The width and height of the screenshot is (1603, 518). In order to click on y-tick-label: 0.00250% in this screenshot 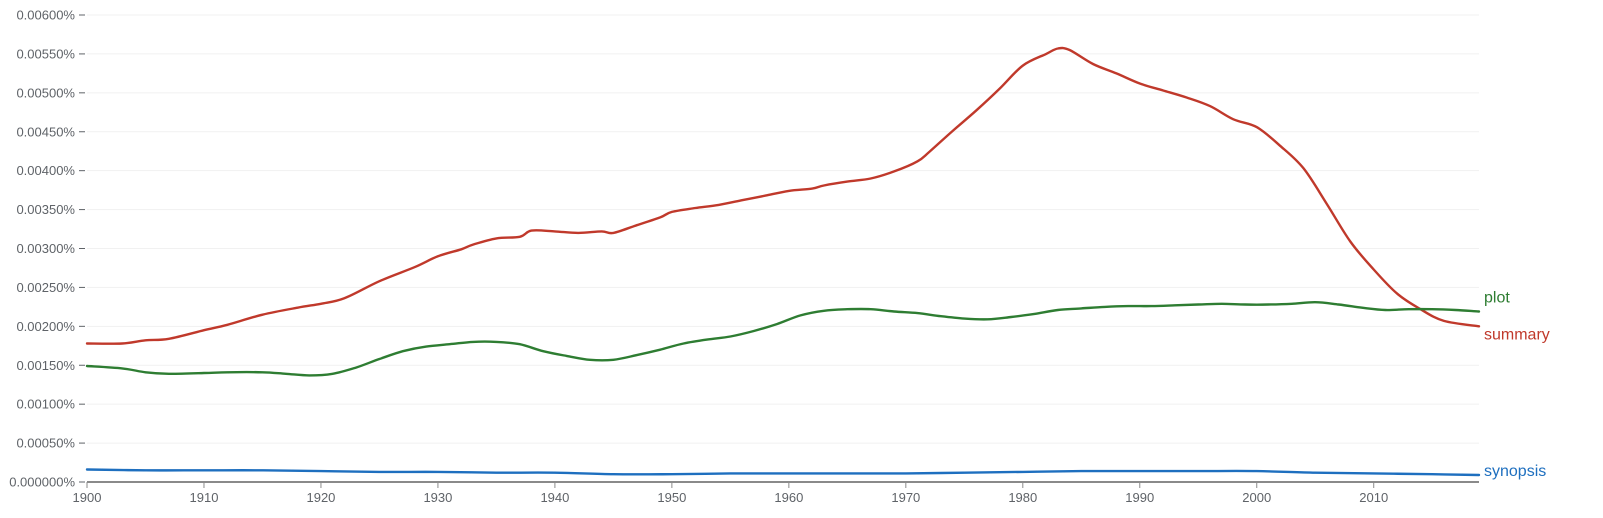, I will do `click(45, 287)`.